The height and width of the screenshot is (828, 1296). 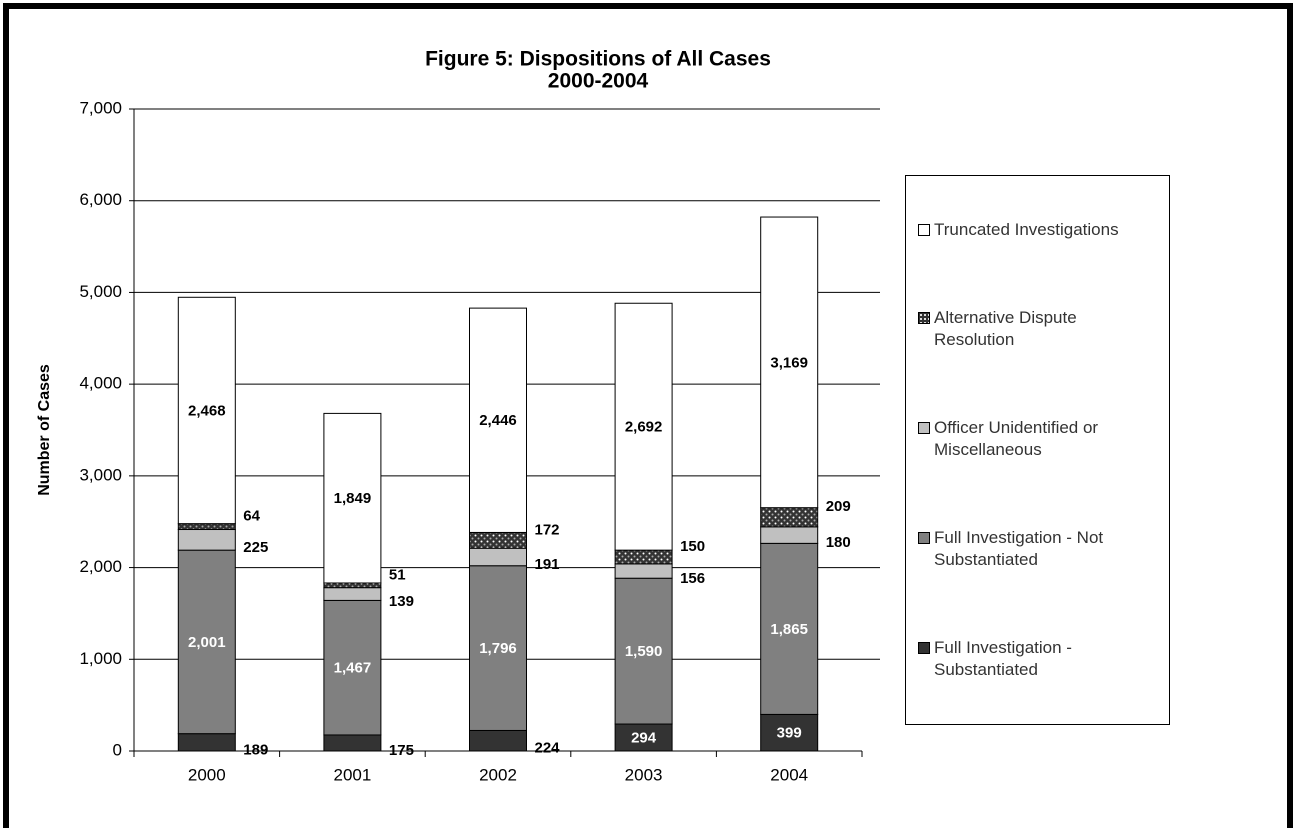 I want to click on data-label: 180, so click(x=838, y=542).